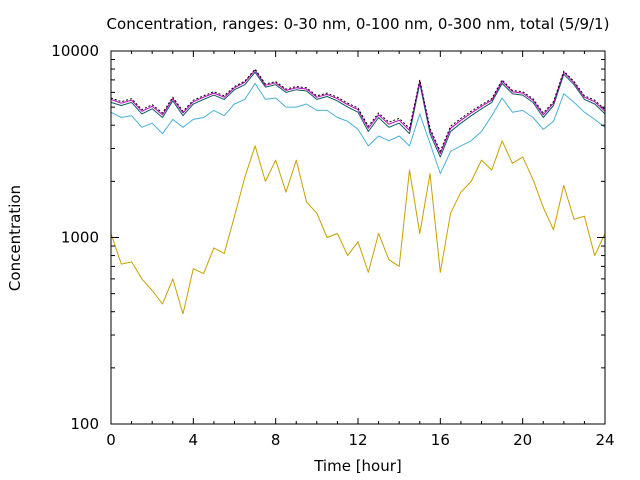 Image resolution: width=640 pixels, height=480 pixels. What do you see at coordinates (440, 440) in the screenshot?
I see `x-tick-label: 16` at bounding box center [440, 440].